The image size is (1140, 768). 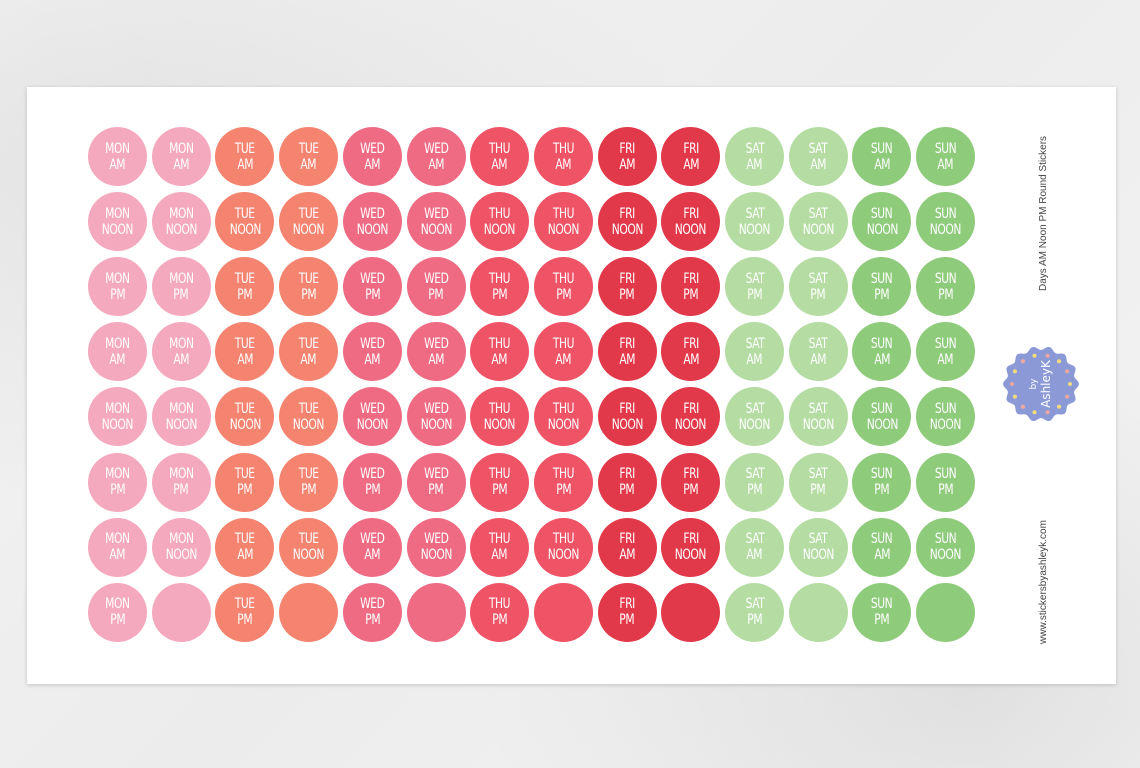 I want to click on sticker-sat-pm: SAT PM, so click(x=754, y=612).